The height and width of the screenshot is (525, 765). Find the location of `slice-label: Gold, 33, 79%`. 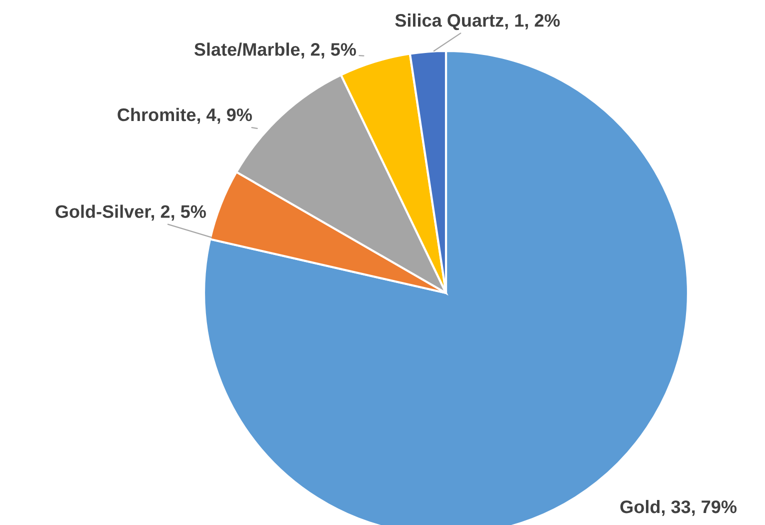

slice-label: Gold, 33, 79% is located at coordinates (678, 508).